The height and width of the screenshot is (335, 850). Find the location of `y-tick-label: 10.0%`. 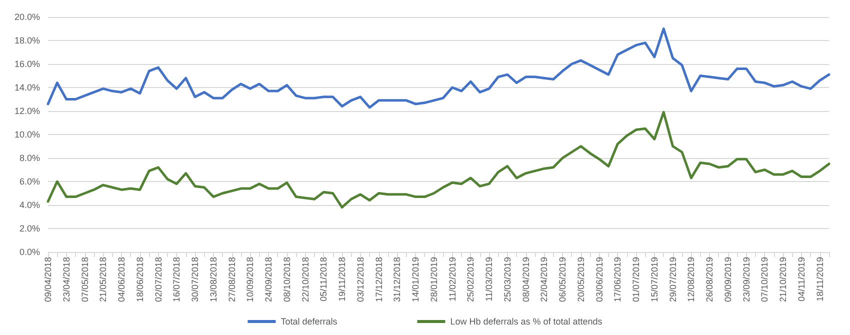

y-tick-label: 10.0% is located at coordinates (27, 135).